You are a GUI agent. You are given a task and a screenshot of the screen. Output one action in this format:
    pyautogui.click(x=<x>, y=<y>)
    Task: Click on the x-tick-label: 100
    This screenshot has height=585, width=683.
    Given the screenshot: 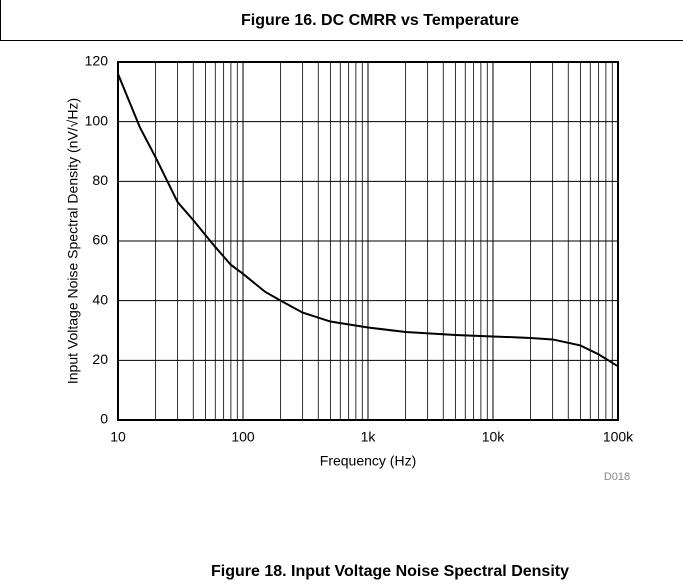 What is the action you would take?
    pyautogui.click(x=243, y=437)
    